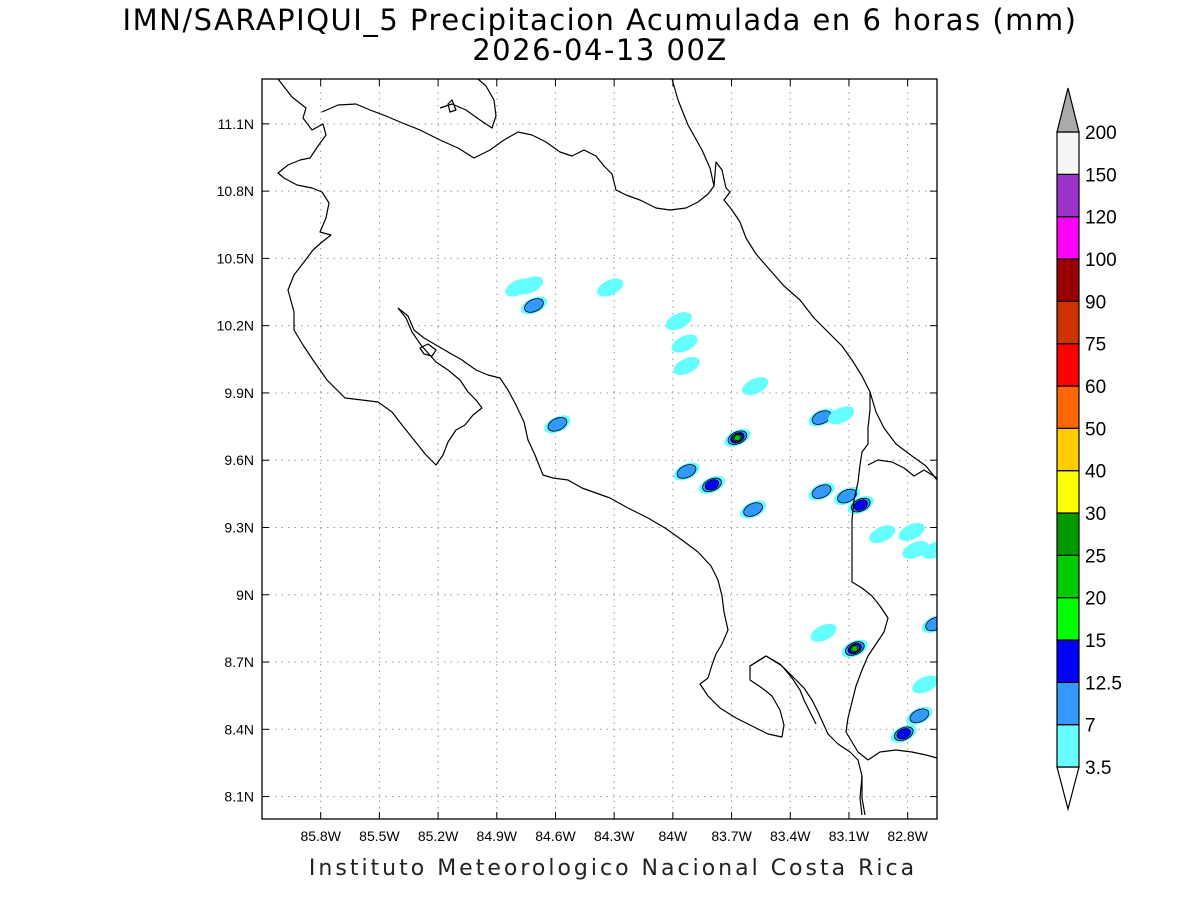  What do you see at coordinates (614, 836) in the screenshot?
I see `lon-tick-label: 84.3W` at bounding box center [614, 836].